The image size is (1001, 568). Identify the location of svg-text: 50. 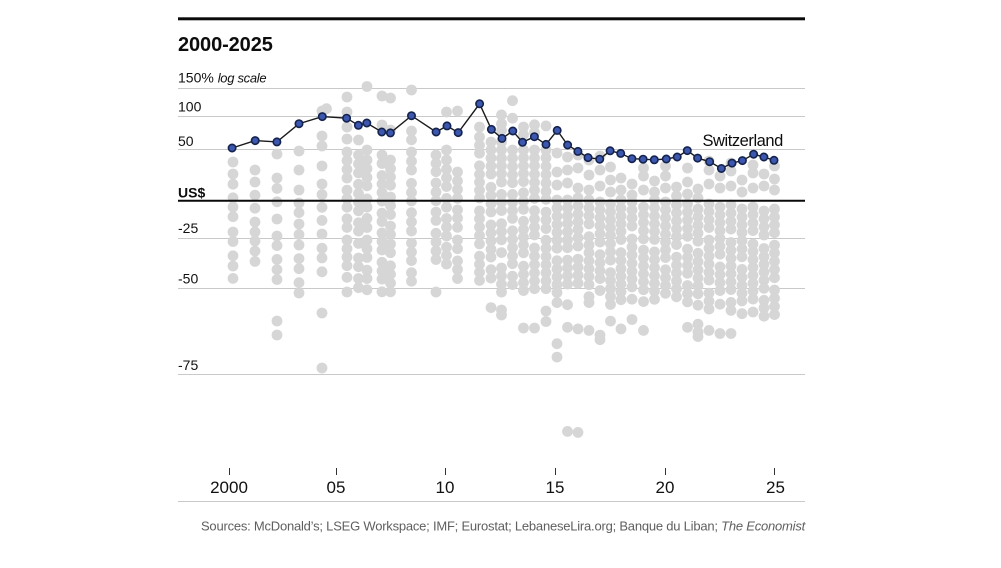
(186, 141).